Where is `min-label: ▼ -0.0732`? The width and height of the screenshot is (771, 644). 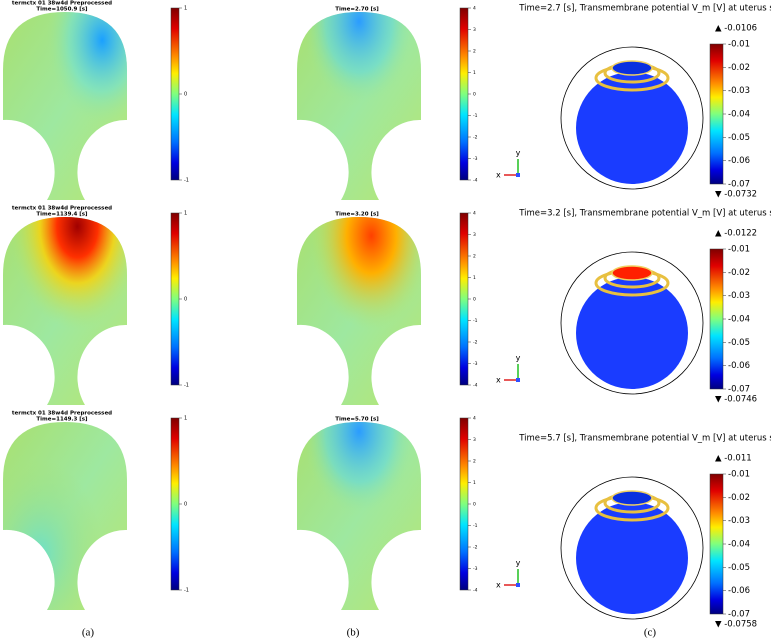 min-label: ▼ -0.0732 is located at coordinates (736, 195).